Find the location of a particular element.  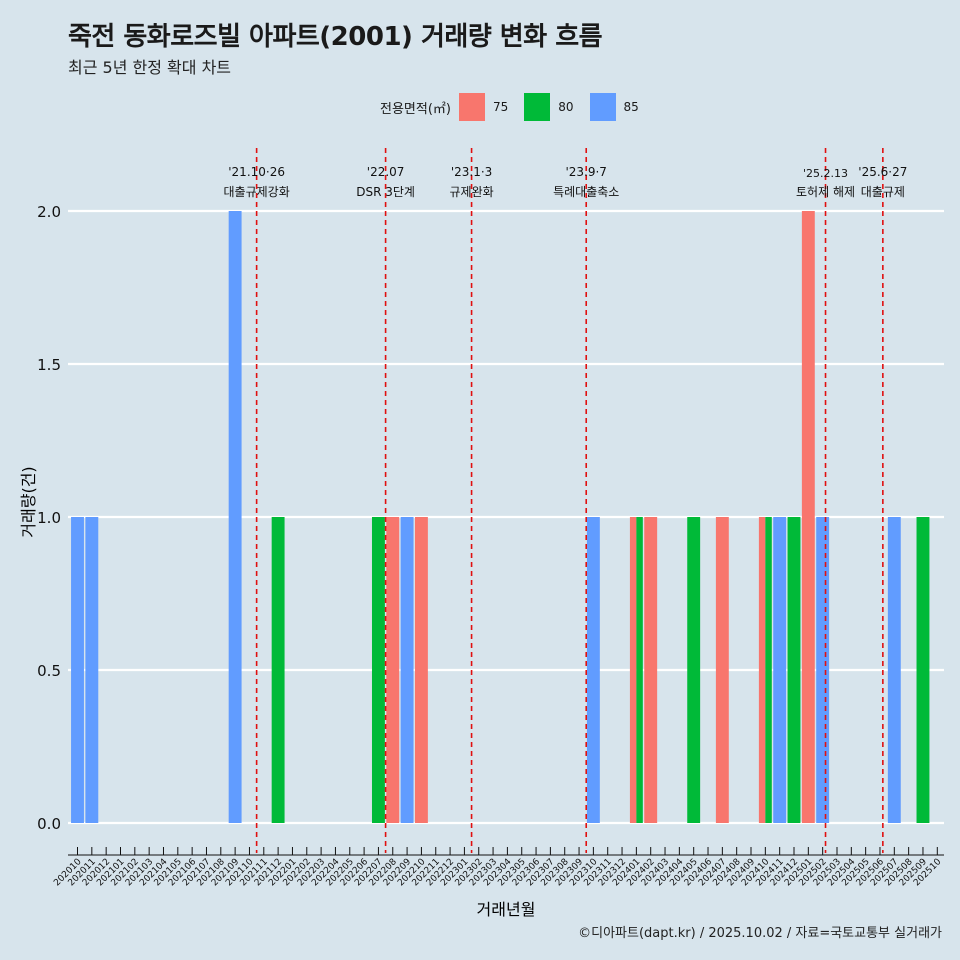

event-label-5: 대출규제 is located at coordinates (883, 192).